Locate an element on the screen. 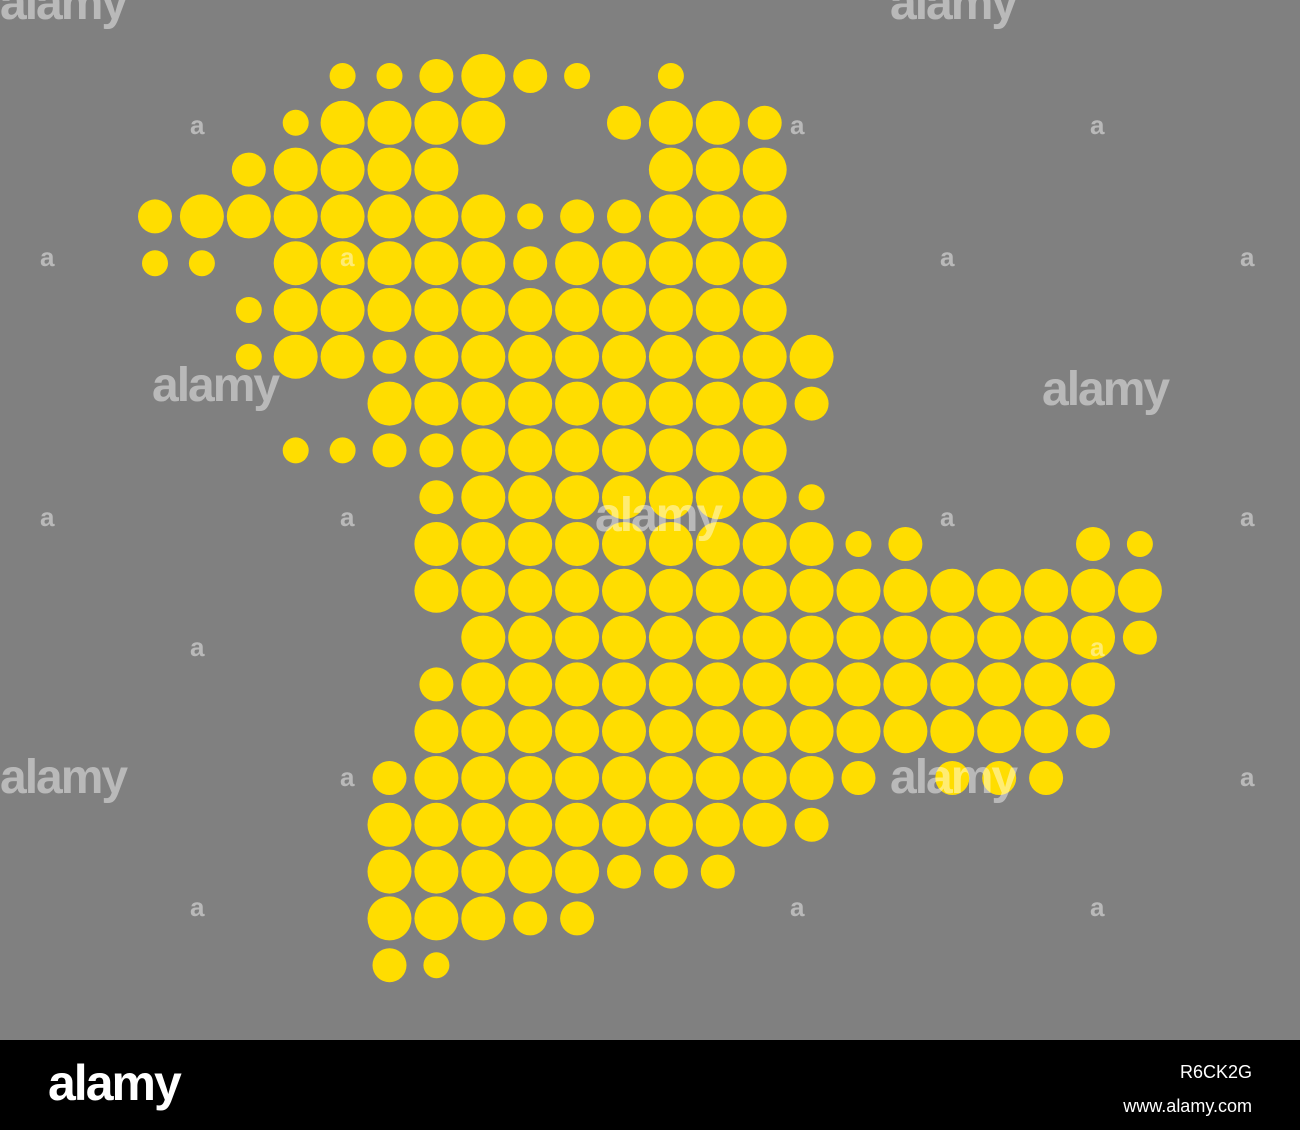 The width and height of the screenshot is (1300, 1130). site-url: www.alamy.com is located at coordinates (1187, 1106).